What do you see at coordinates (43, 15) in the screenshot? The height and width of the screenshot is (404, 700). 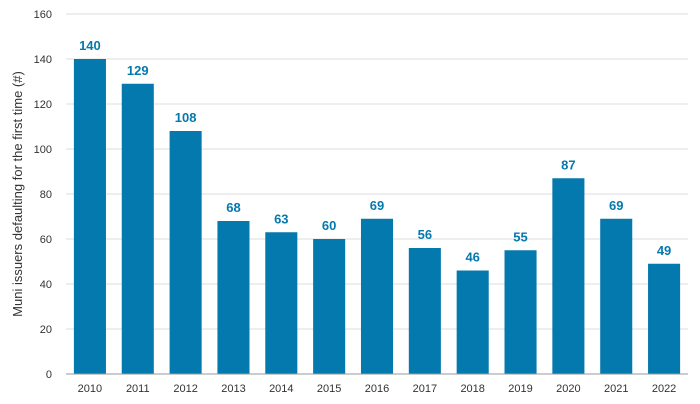 I see `y-tick-label: 160` at bounding box center [43, 15].